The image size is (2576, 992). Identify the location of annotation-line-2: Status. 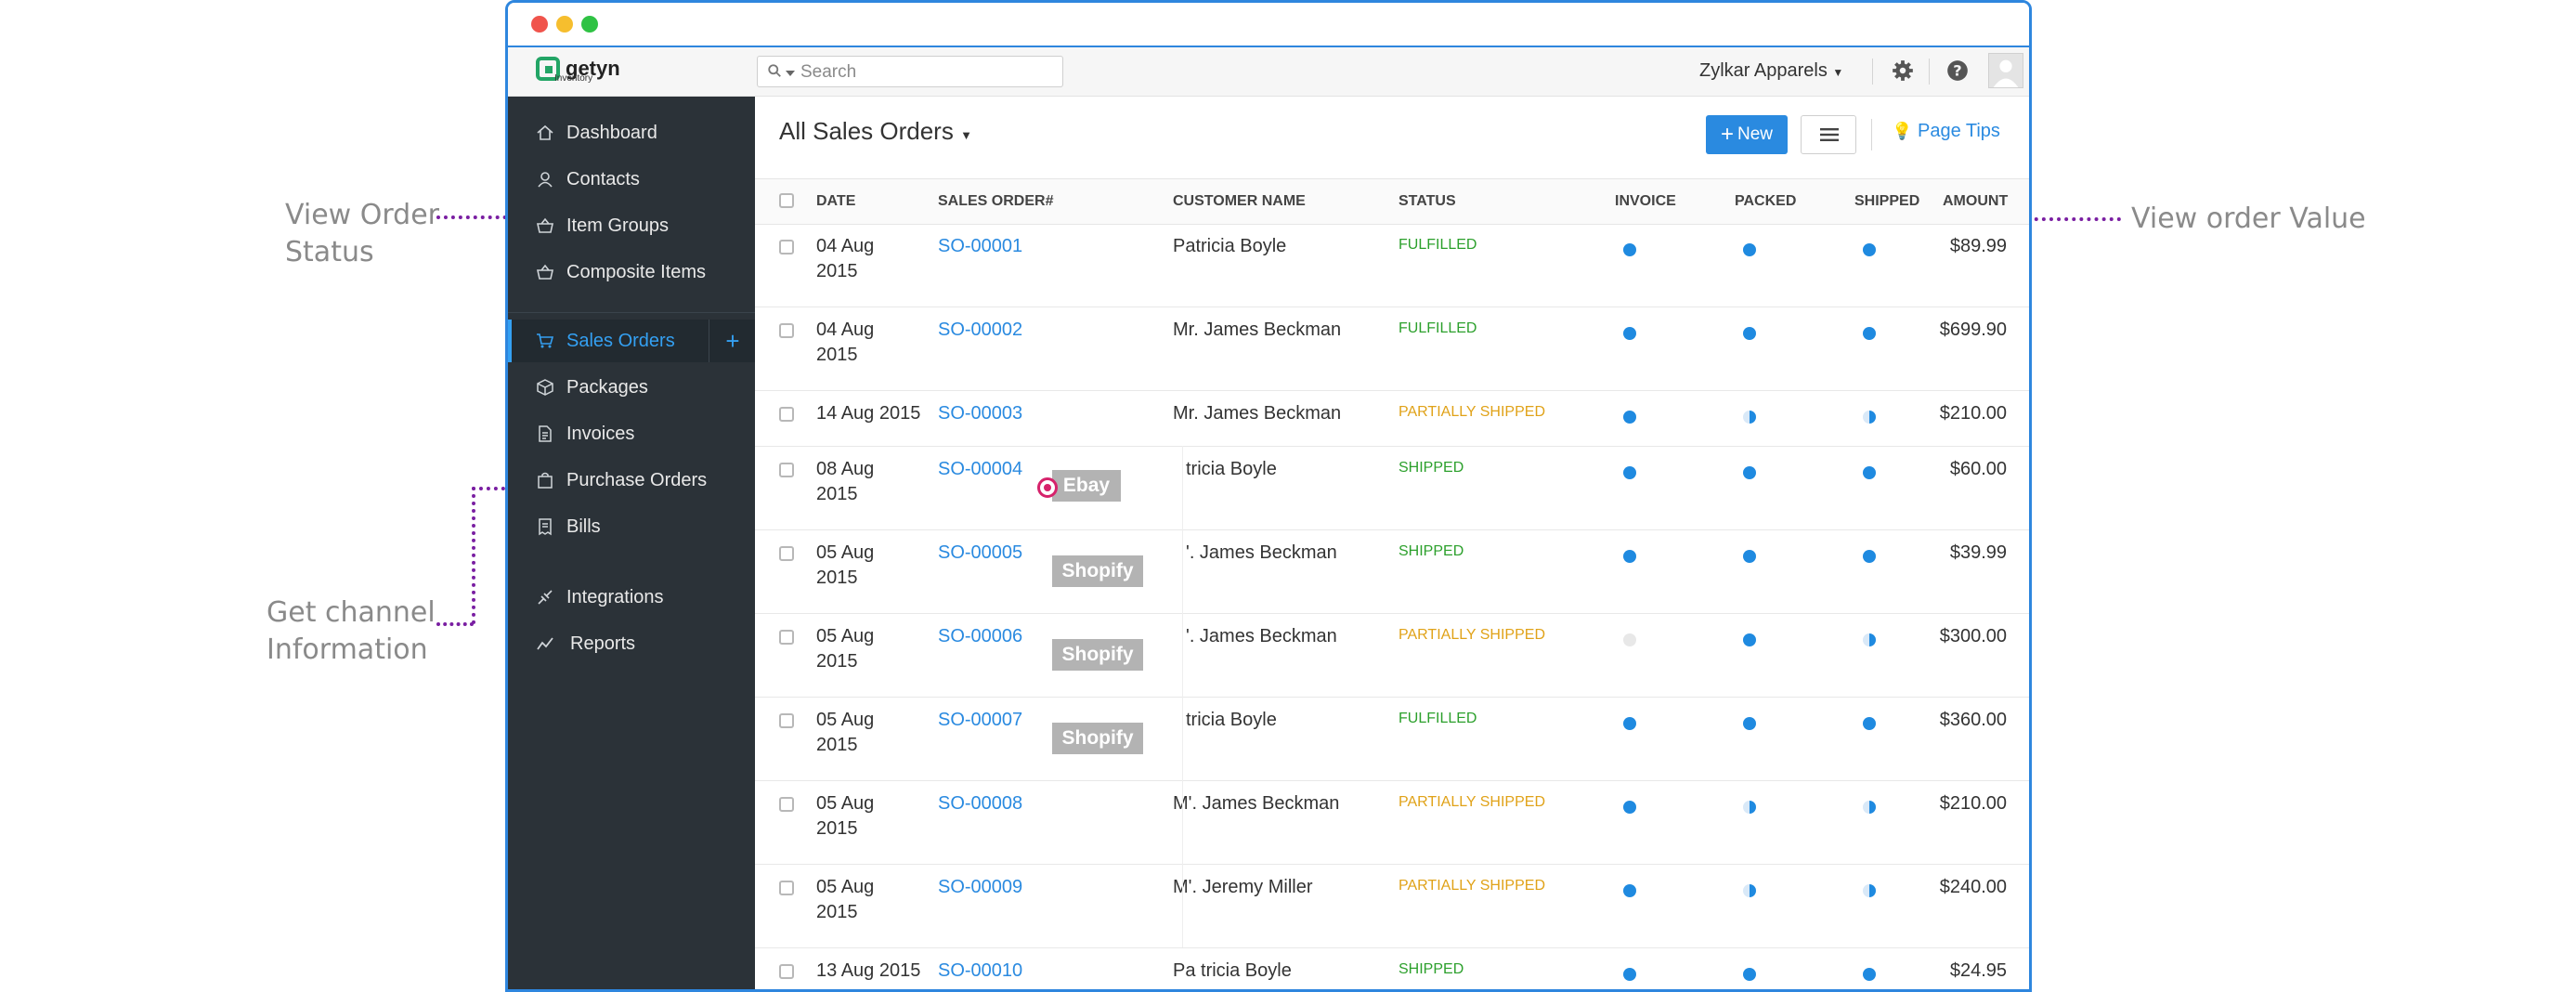
(329, 252).